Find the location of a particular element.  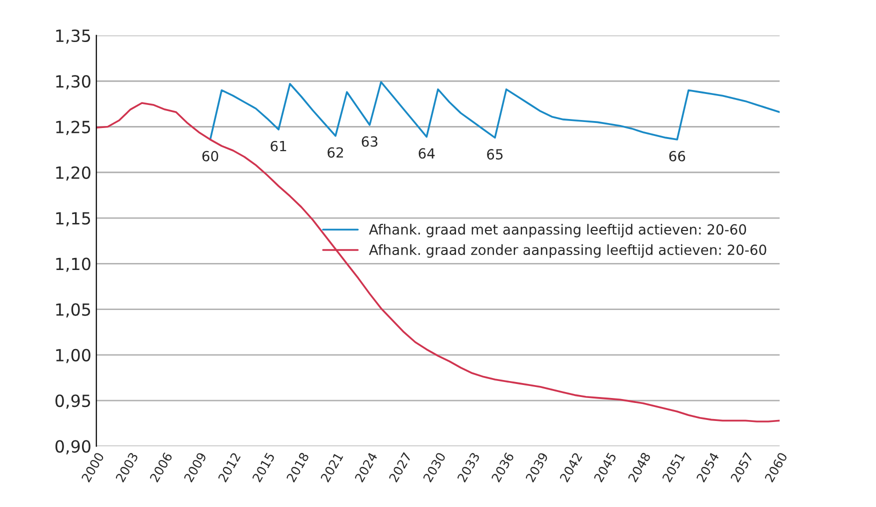

annotation: 64 is located at coordinates (426, 153).